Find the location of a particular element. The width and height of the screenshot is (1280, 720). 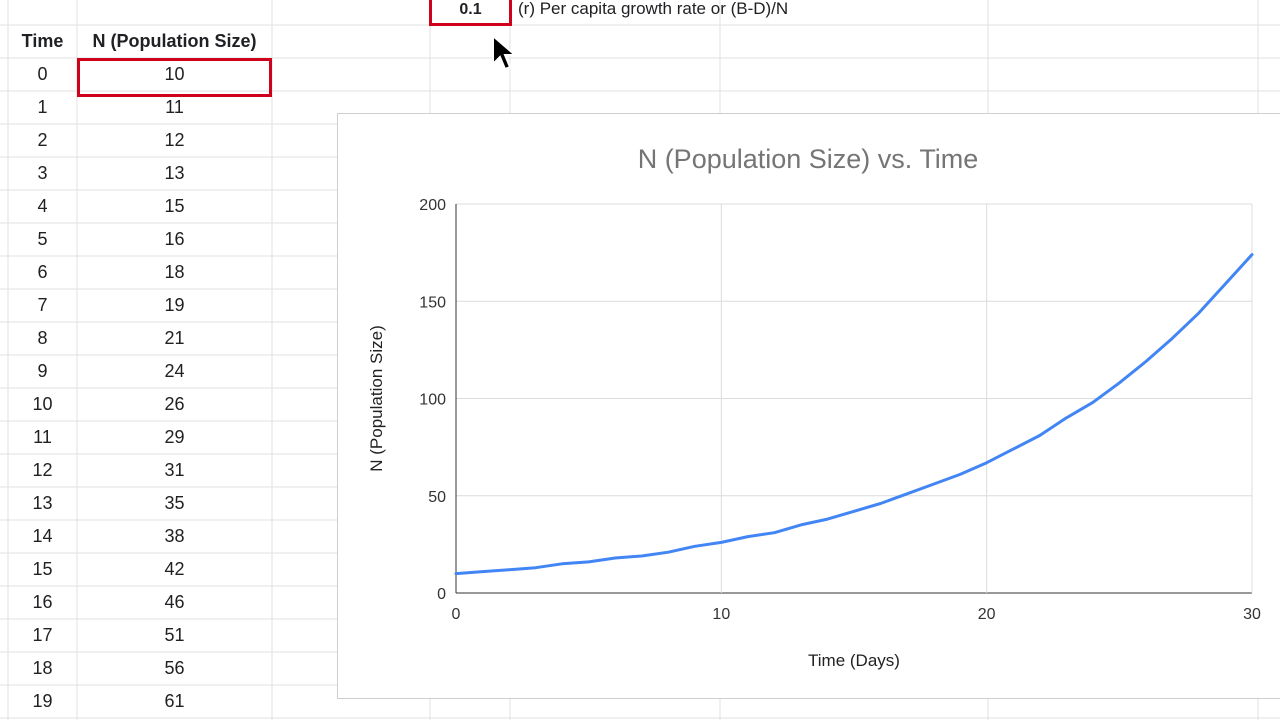

population-cell: 56 is located at coordinates (174, 668).